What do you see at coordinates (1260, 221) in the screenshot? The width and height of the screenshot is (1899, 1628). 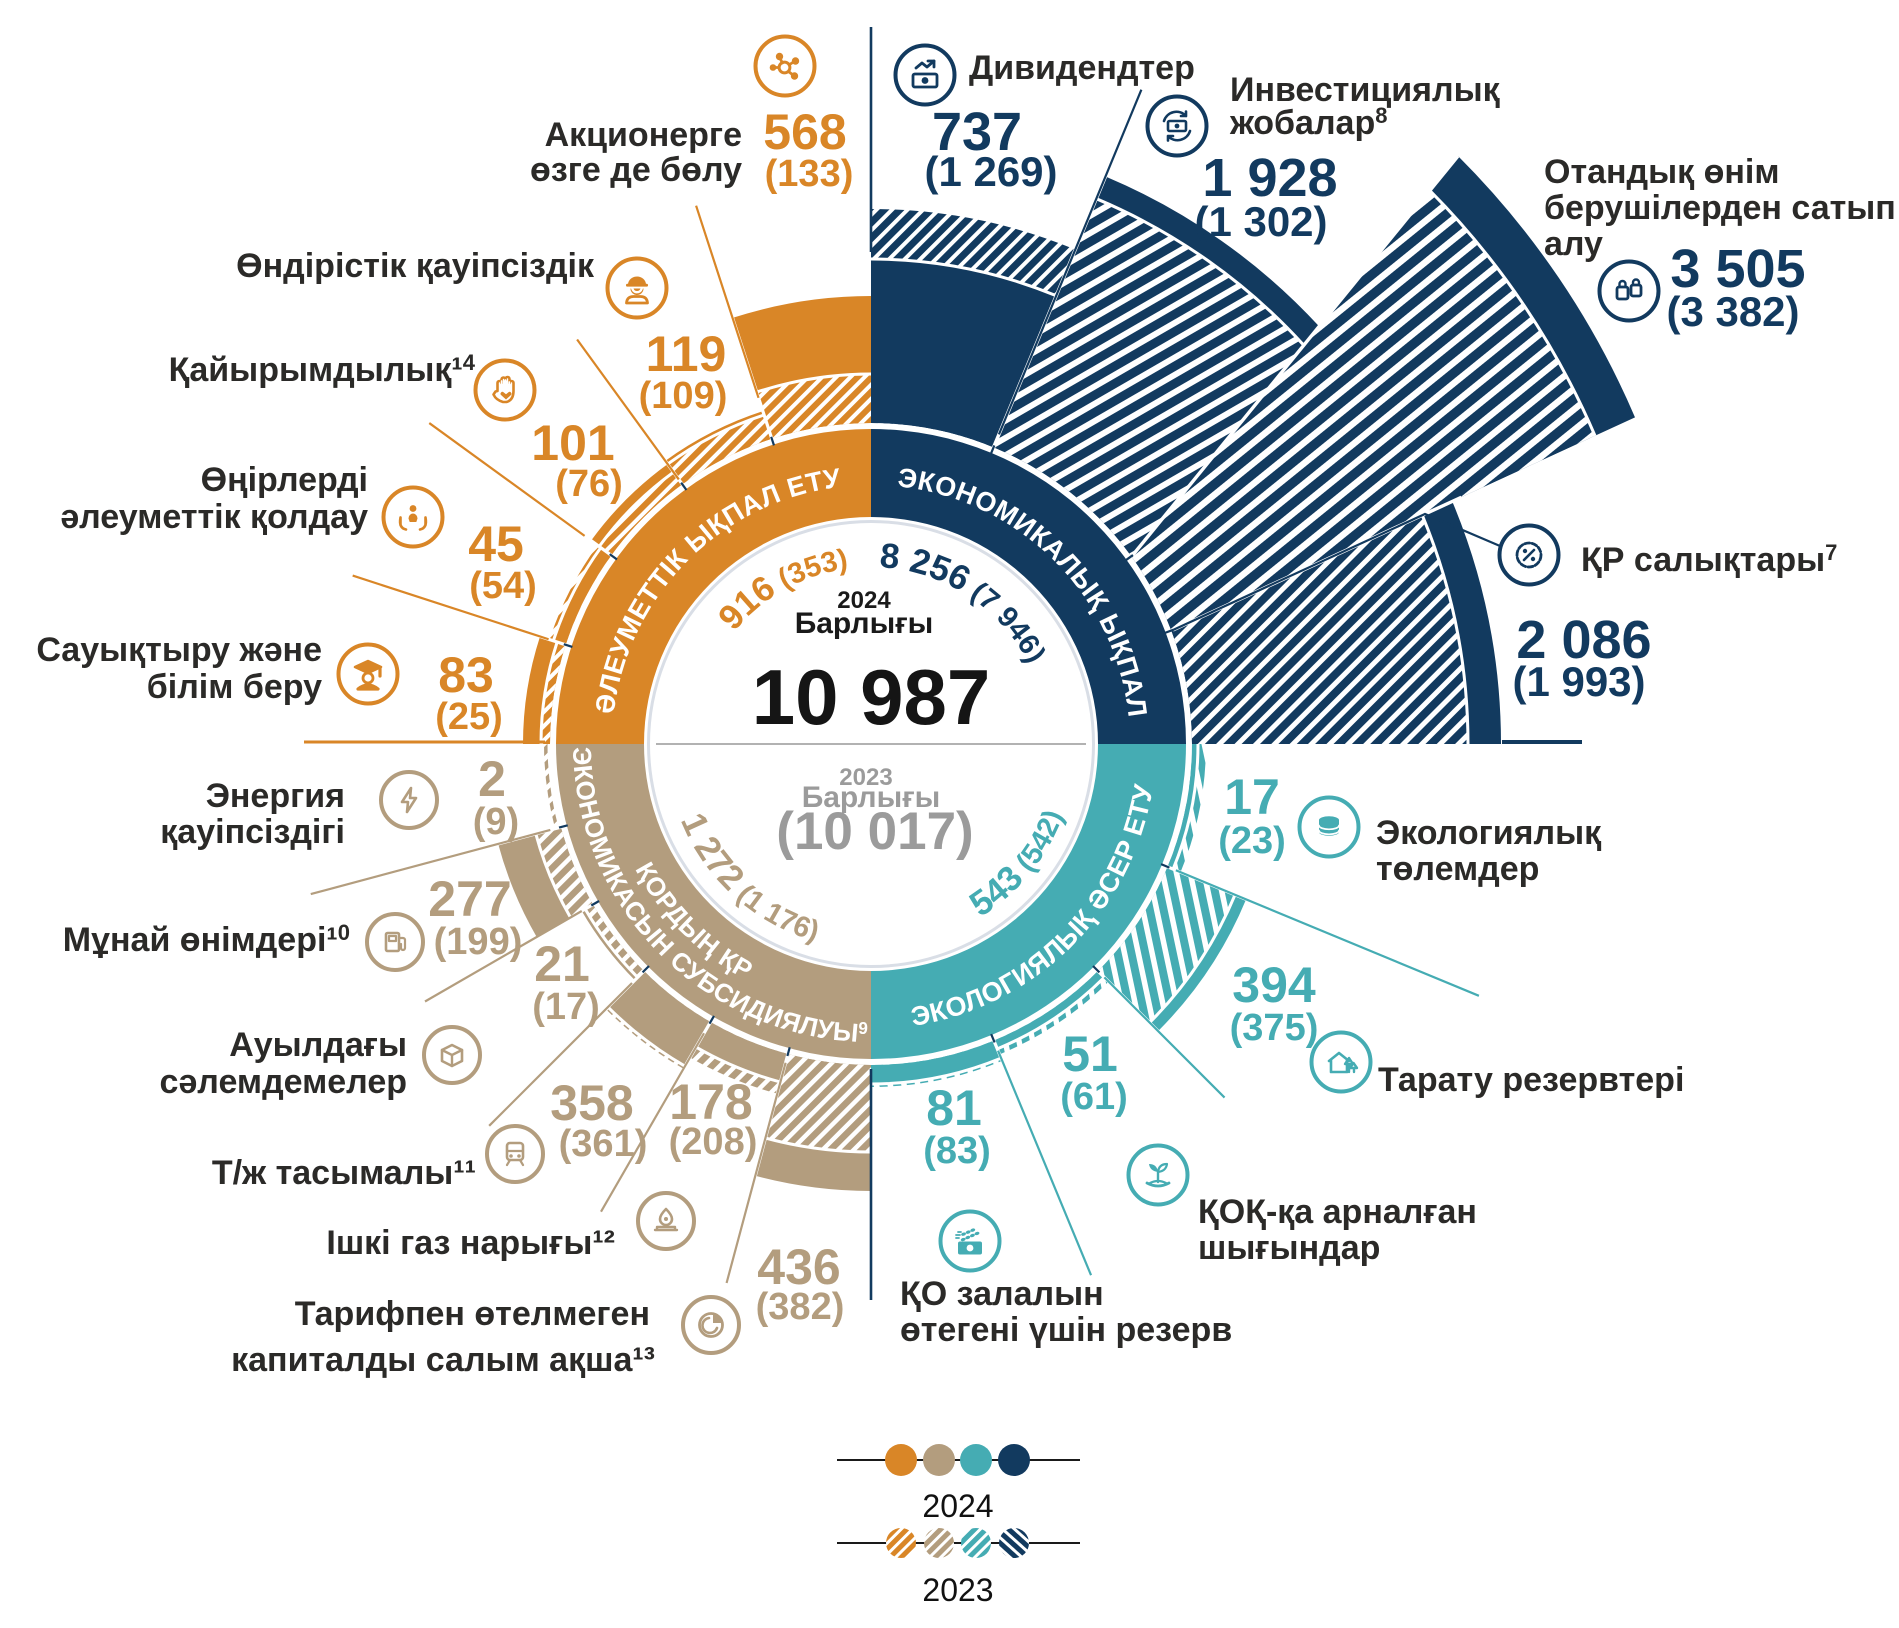 I see `svg-text: (1 302)` at bounding box center [1260, 221].